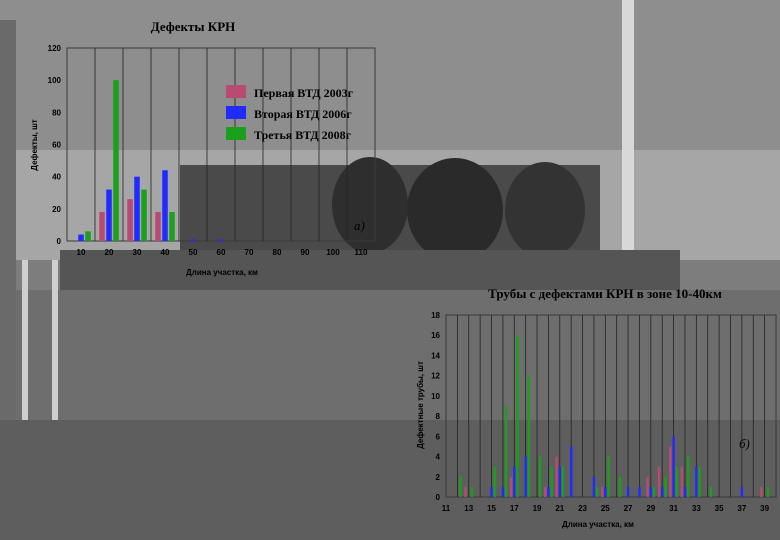 The width and height of the screenshot is (780, 540). What do you see at coordinates (236, 112) in the screenshot?
I see `legend-swatch-second` at bounding box center [236, 112].